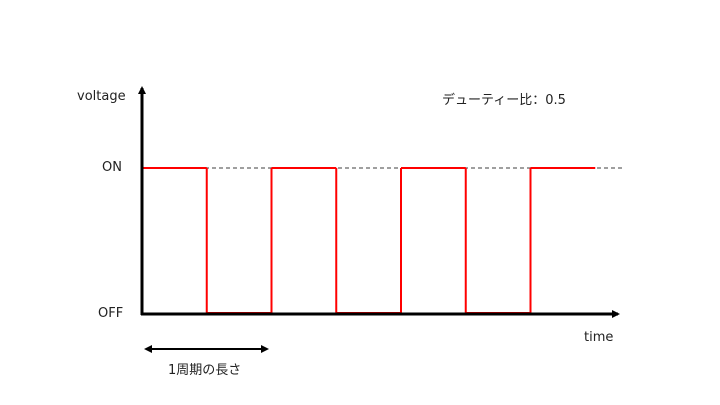 This screenshot has height=405, width=720. I want to click on off-label: OFF, so click(111, 313).